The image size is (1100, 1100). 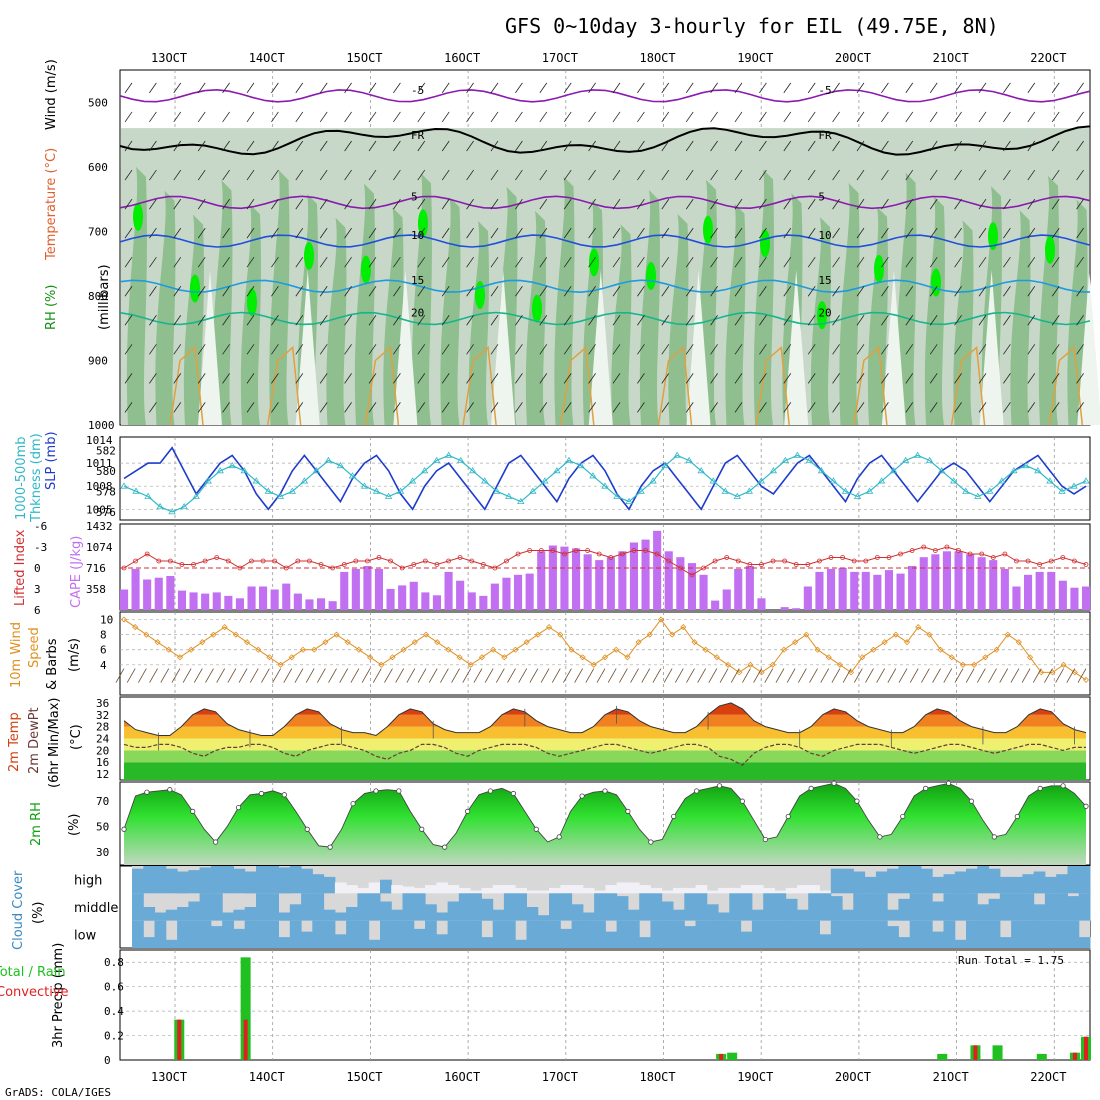 What do you see at coordinates (179, 1039) in the screenshot?
I see `precip-conv-bar` at bounding box center [179, 1039].